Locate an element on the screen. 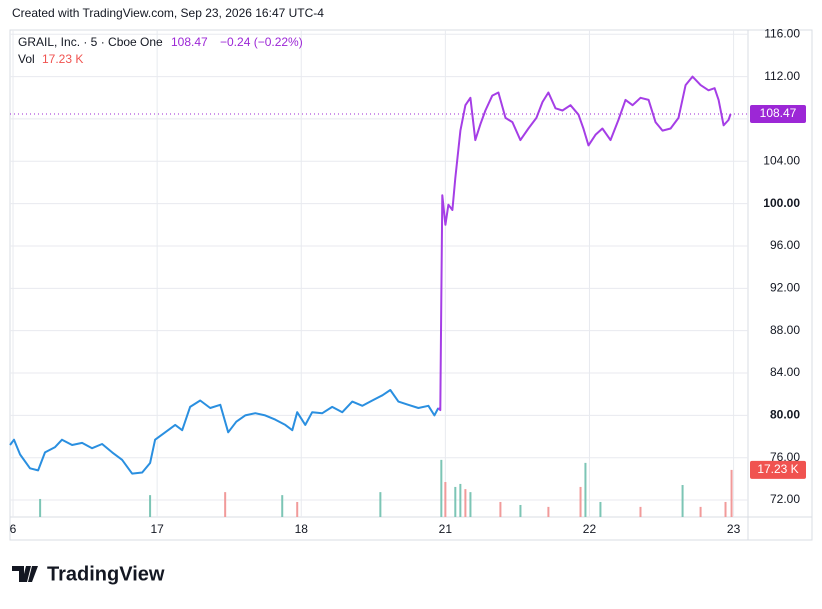  logo: TradingView is located at coordinates (88, 574).